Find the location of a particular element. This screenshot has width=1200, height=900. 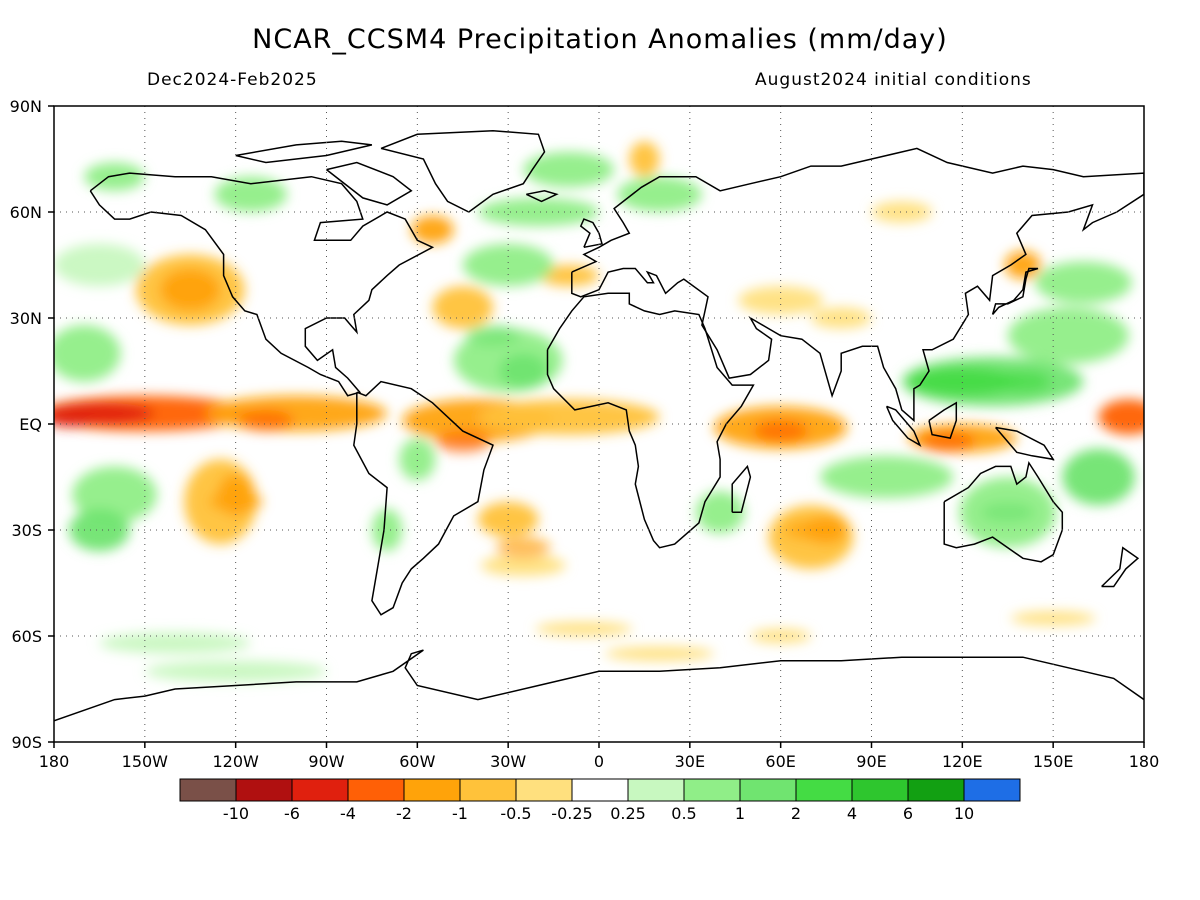

latitude-axis: 90N 60N 30N EQ 30S 60S 90S is located at coordinates (32, 424).